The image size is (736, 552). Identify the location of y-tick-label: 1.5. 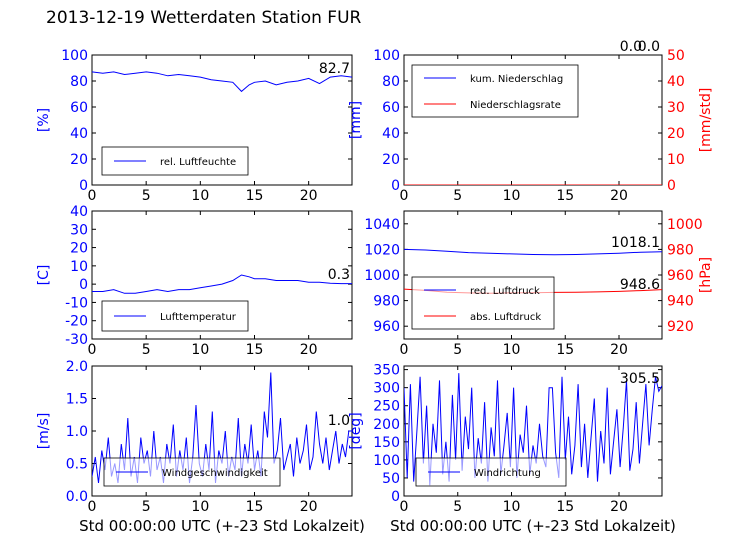
(77, 400).